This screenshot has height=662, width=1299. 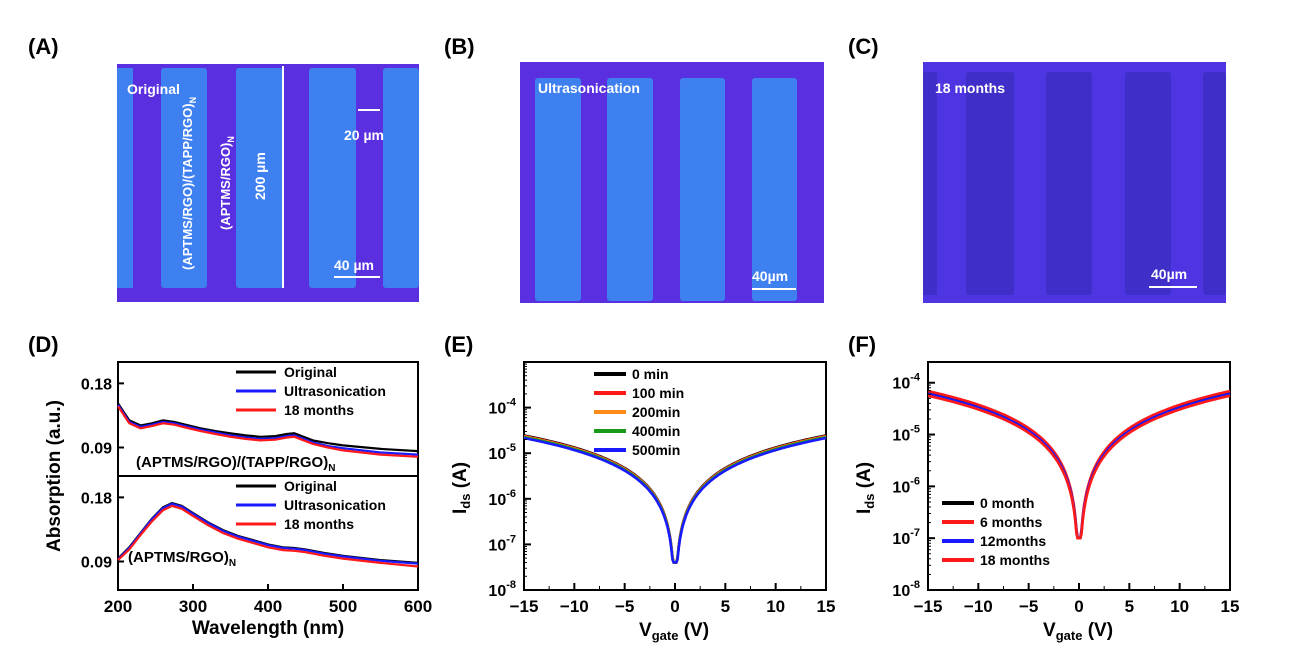 I want to click on x-tick-label: 600, so click(x=418, y=606).